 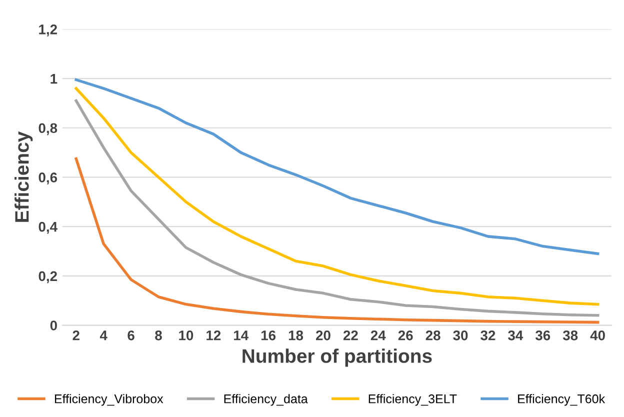 I want to click on x-tick-label: 12, so click(x=213, y=335).